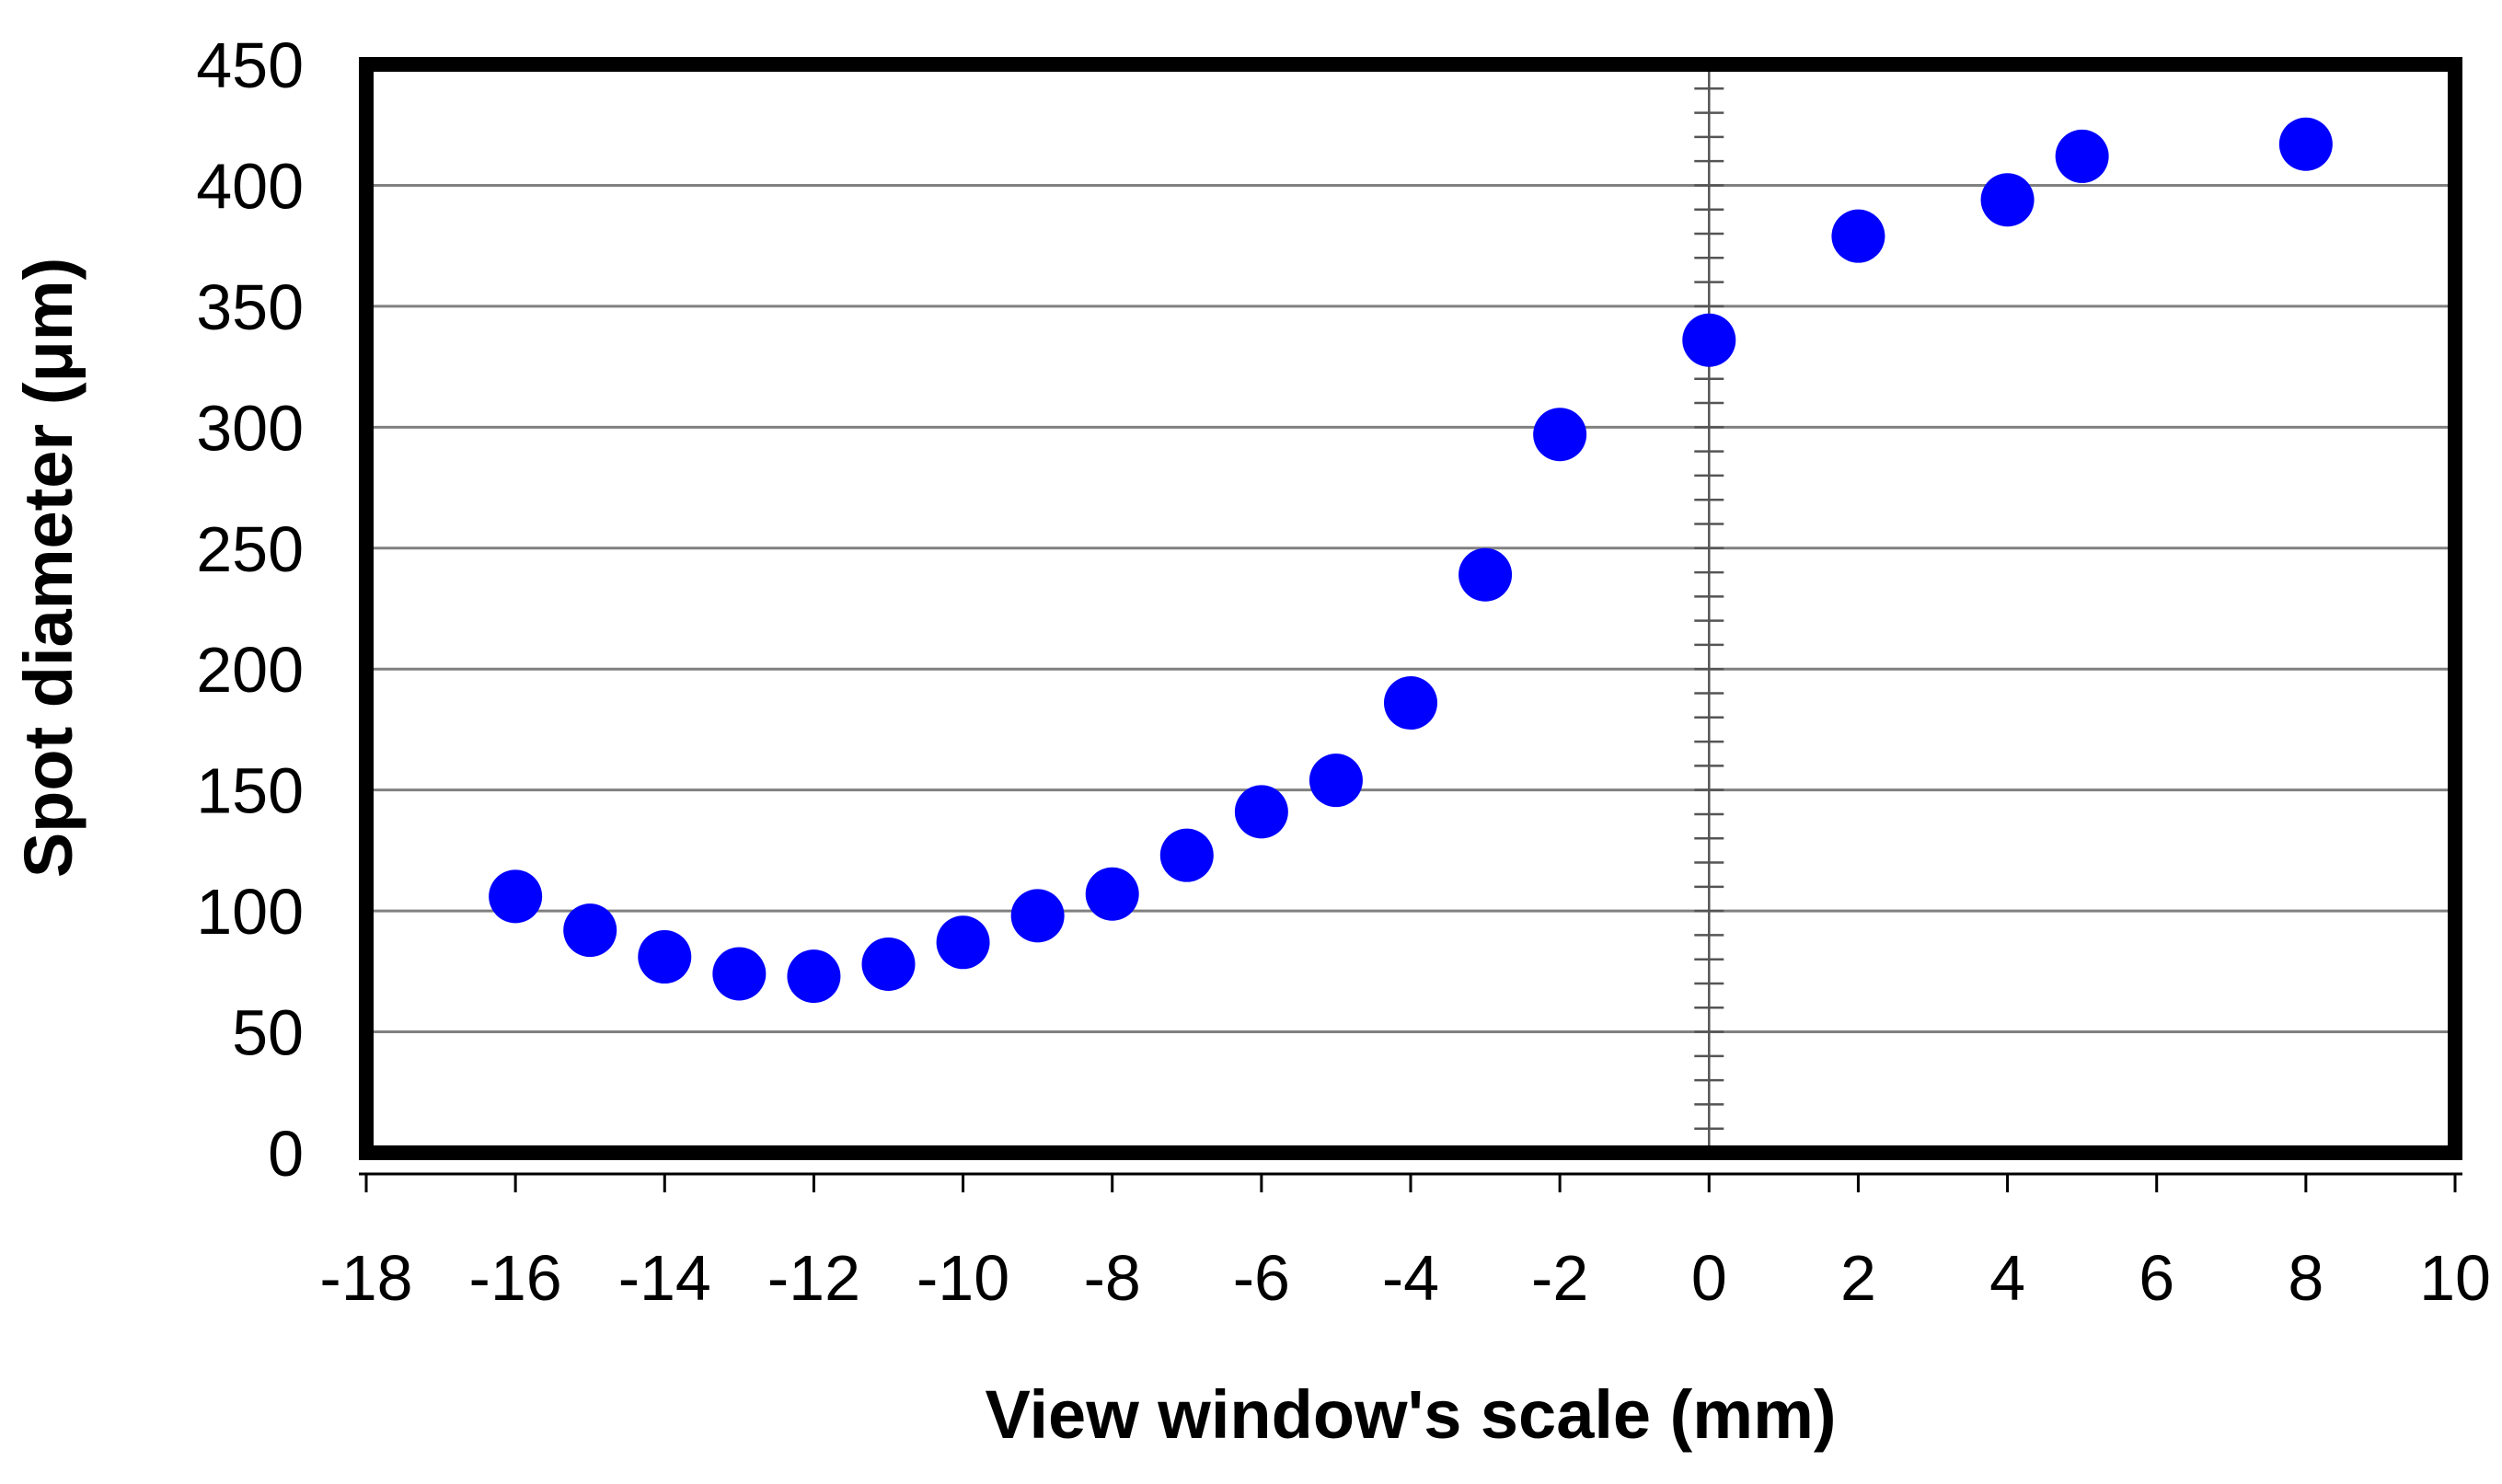 Image resolution: width=2502 pixels, height=1484 pixels. What do you see at coordinates (268, 1033) in the screenshot?
I see `y-tick-label: 50` at bounding box center [268, 1033].